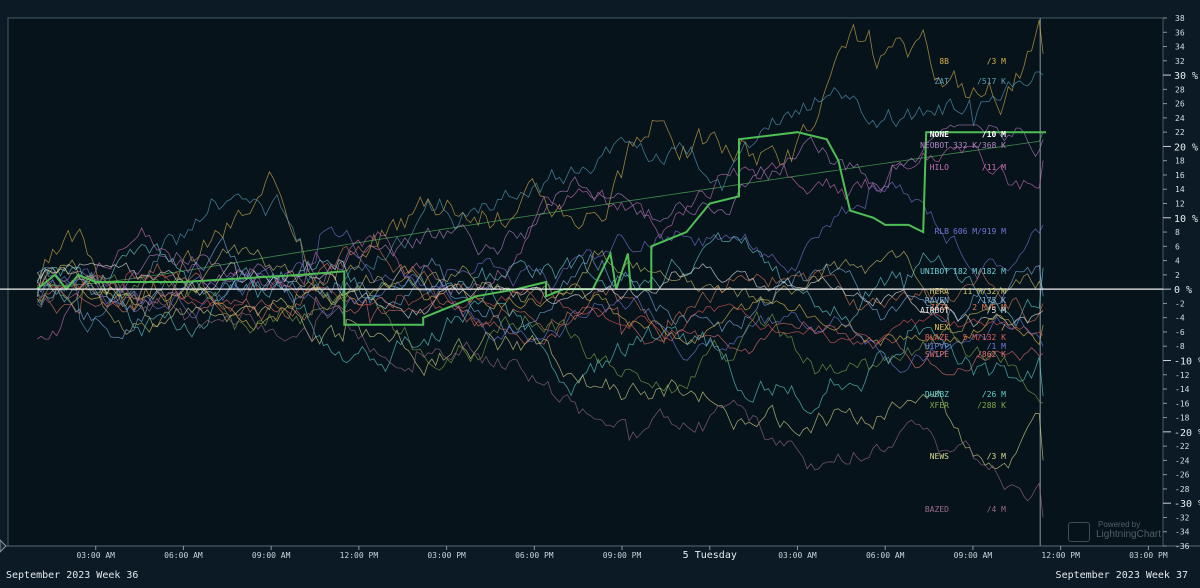  What do you see at coordinates (1182, 489) in the screenshot?
I see `y-tick-label: -28` at bounding box center [1182, 489].